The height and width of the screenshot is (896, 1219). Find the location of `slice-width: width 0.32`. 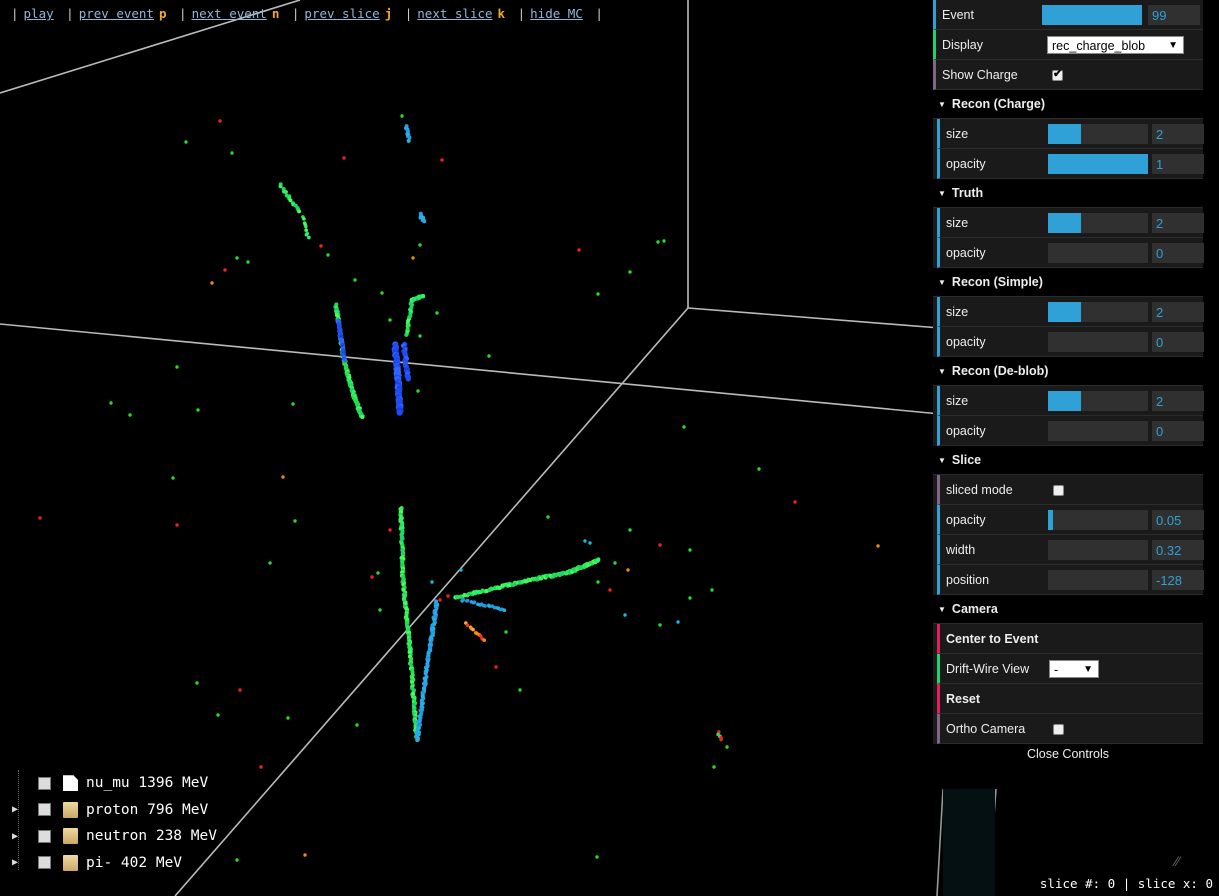

slice-width: width 0.32 is located at coordinates (1070, 550).